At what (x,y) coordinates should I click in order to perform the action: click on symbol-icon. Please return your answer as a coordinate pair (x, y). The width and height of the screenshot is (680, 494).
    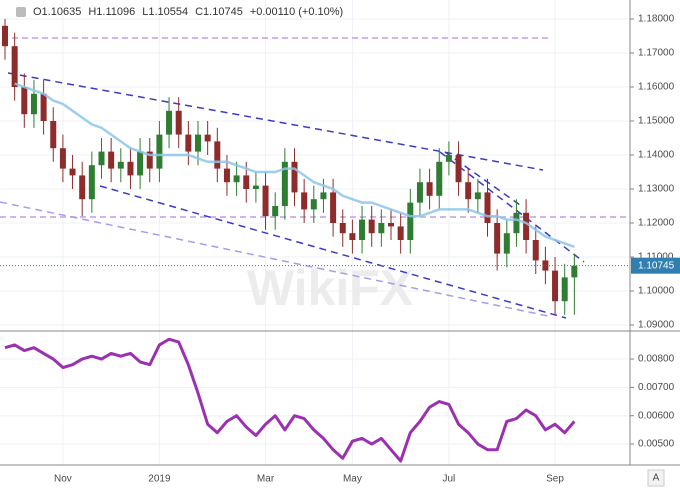
    Looking at the image, I should click on (21, 12).